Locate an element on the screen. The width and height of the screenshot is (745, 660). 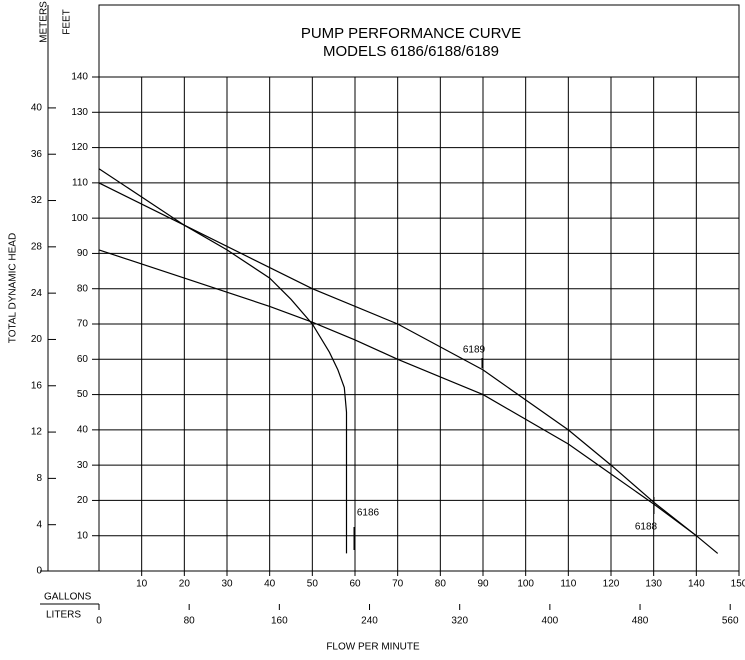
x2-tick-label: 480 is located at coordinates (640, 621).